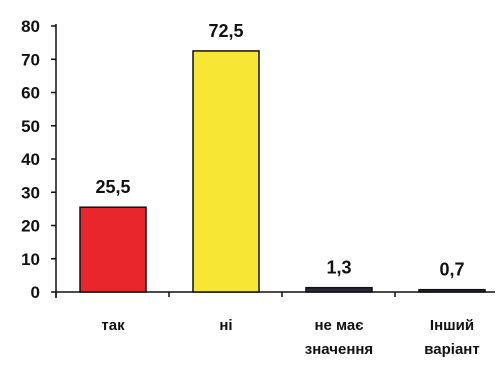  Describe the element at coordinates (30, 26) in the screenshot. I see `y-tick-label: 80` at that location.